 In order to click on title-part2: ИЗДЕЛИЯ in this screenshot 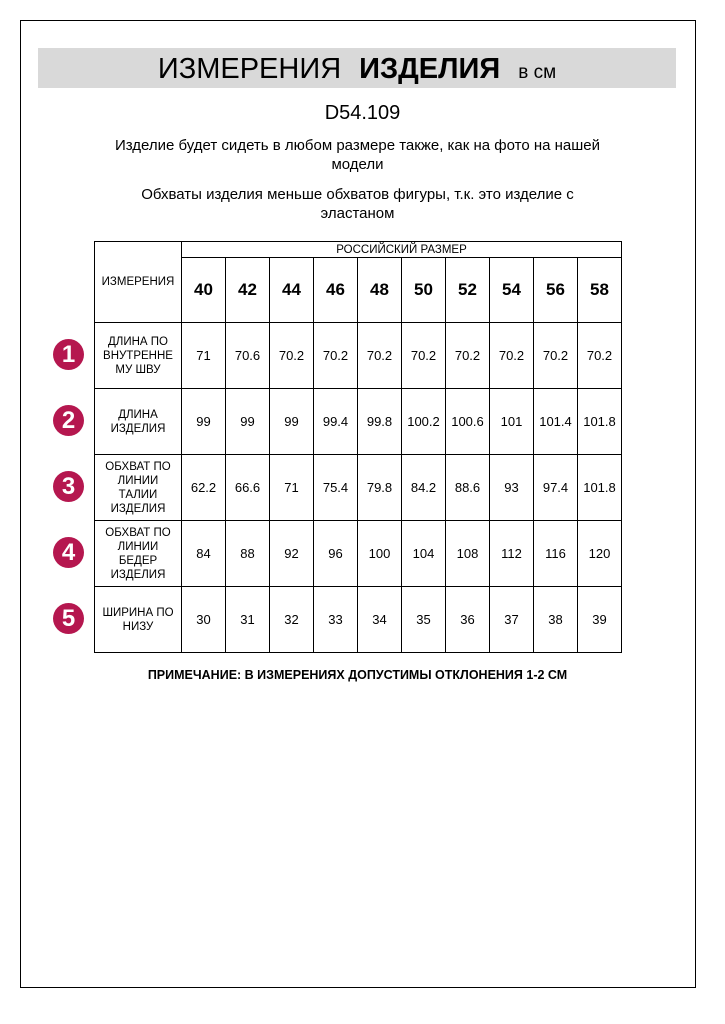, I will do `click(430, 69)`.